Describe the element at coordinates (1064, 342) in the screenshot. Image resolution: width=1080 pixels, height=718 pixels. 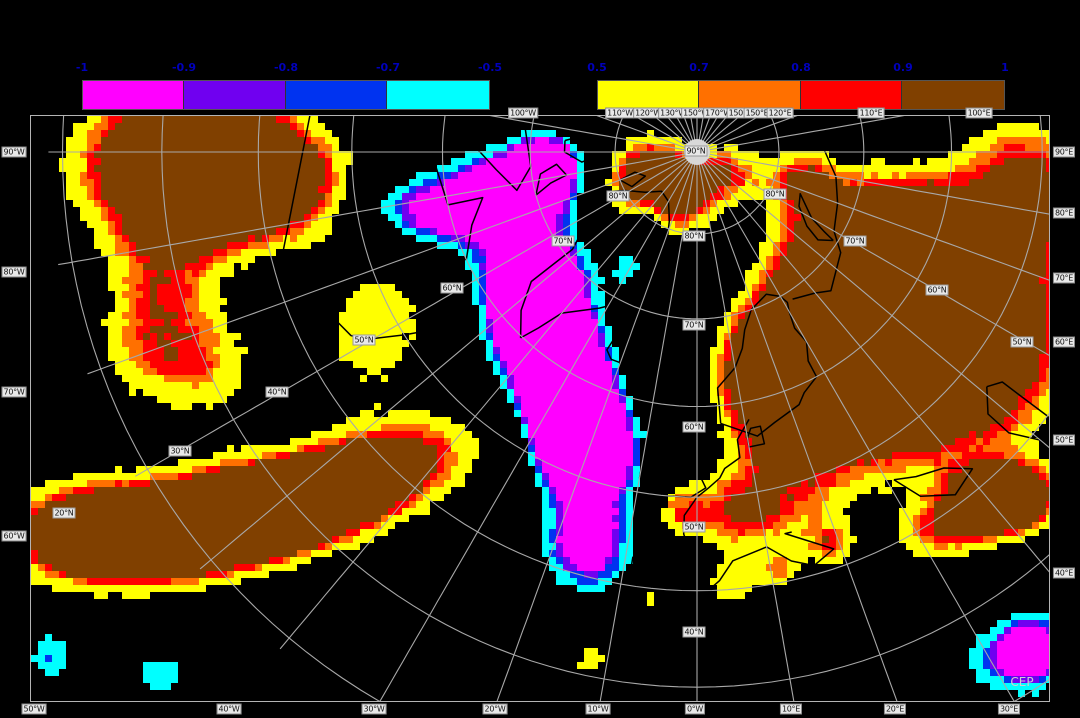
I see `axis-label-right: 60°E` at that location.